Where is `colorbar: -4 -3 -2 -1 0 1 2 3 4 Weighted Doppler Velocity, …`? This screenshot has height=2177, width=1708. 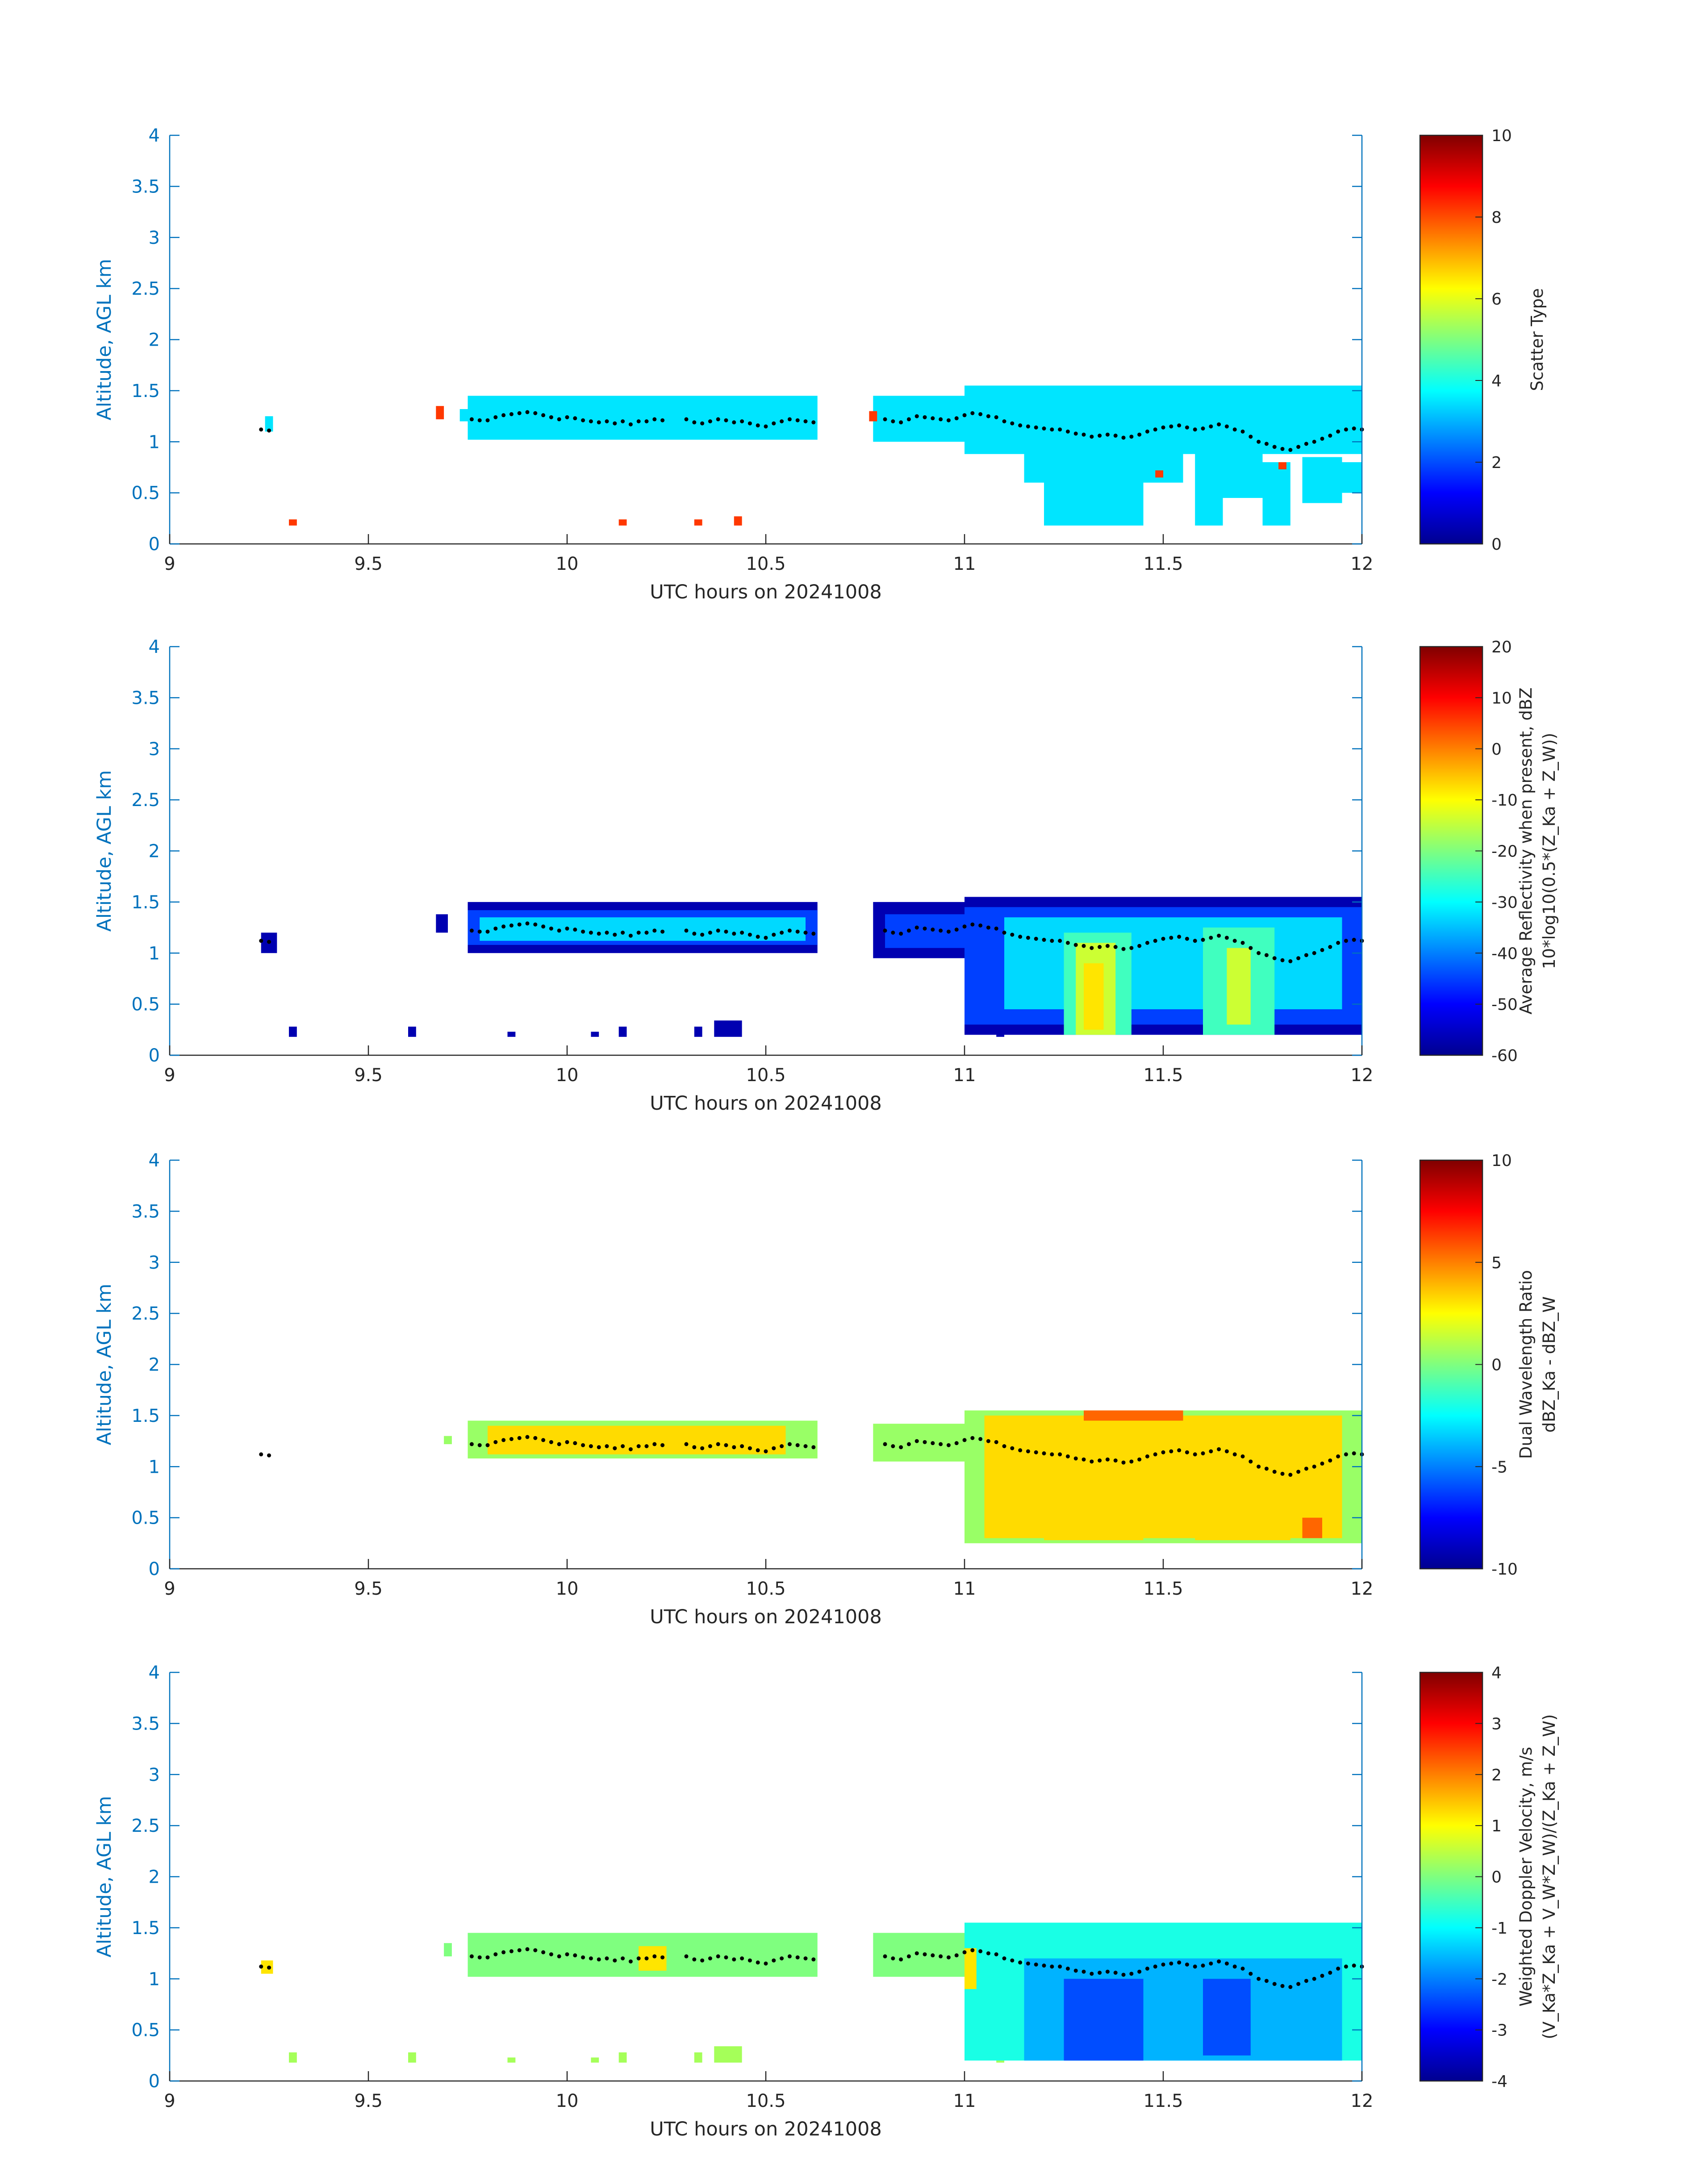 colorbar: -4 -3 -2 -1 0 1 2 3 4 Weighted Doppler Velocity, … is located at coordinates (1489, 1877).